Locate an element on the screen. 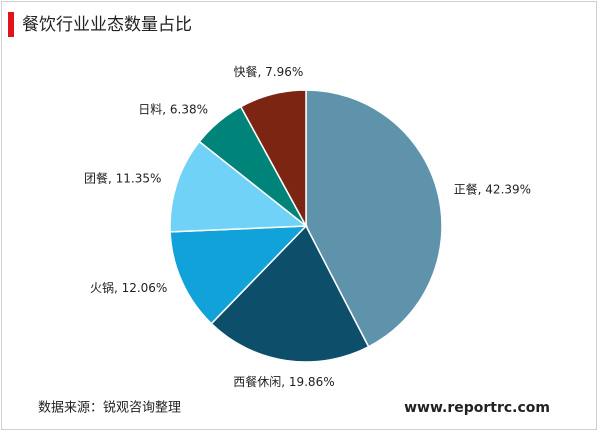 The height and width of the screenshot is (433, 600). source-note: 数据来源：锐观咨询整理 is located at coordinates (109, 408).